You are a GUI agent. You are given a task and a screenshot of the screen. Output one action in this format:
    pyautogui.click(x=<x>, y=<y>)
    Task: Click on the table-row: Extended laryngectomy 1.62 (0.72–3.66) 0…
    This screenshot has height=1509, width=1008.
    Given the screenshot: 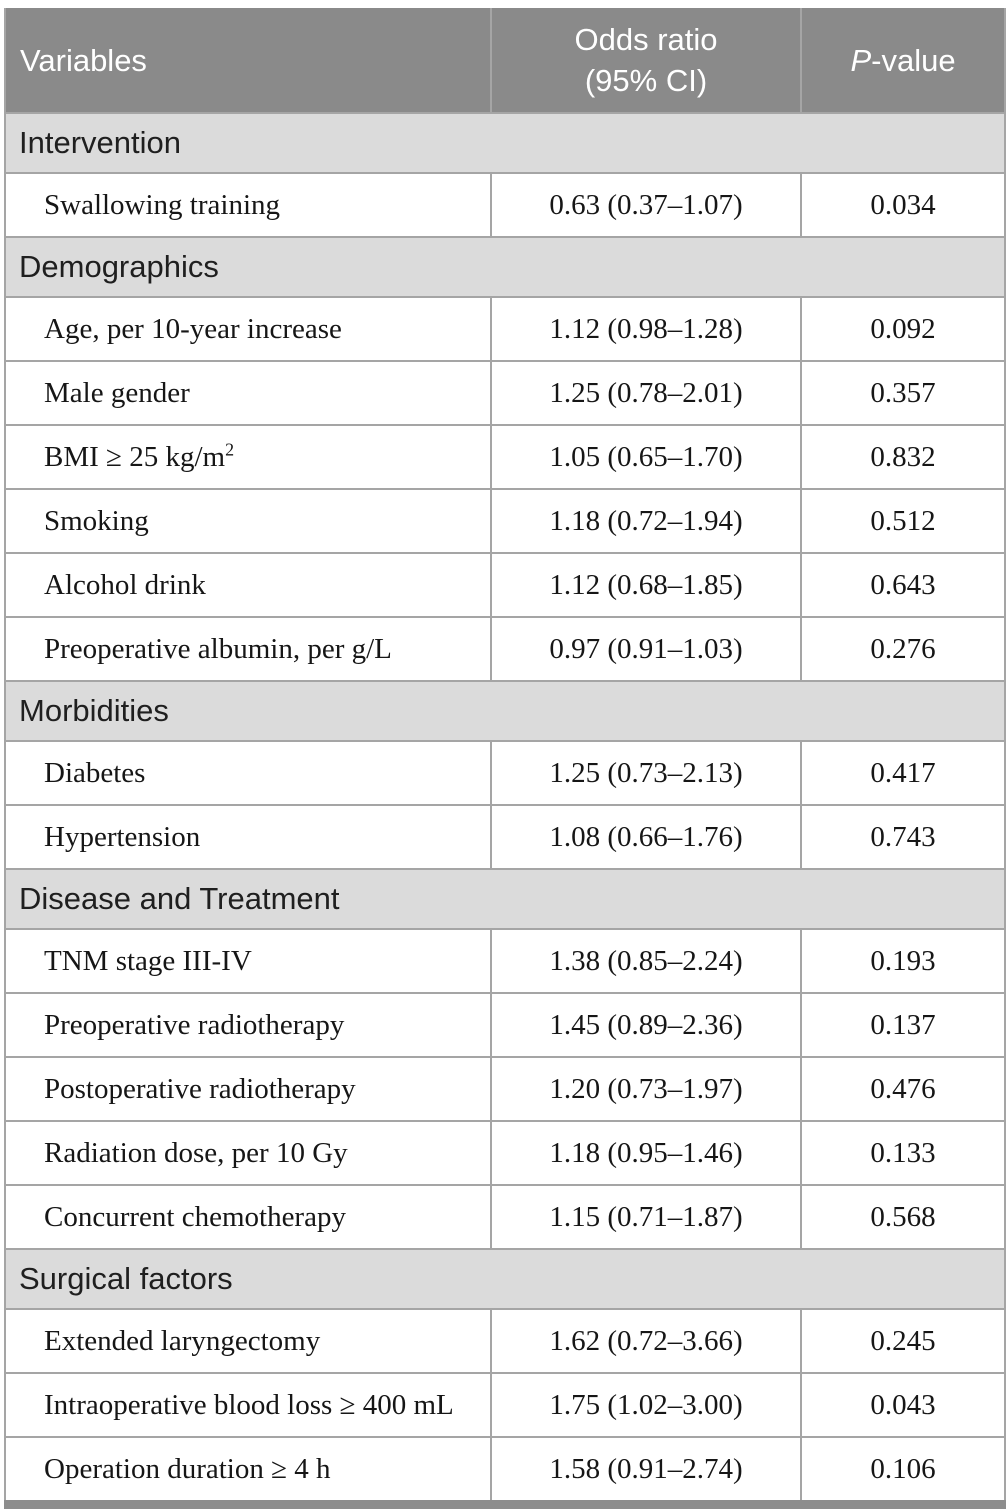 What is the action you would take?
    pyautogui.click(x=505, y=1341)
    